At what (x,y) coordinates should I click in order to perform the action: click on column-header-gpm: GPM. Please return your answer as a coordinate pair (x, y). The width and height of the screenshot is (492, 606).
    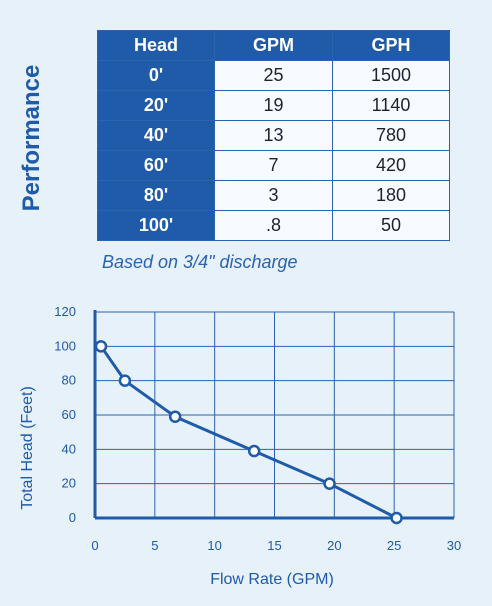
    Looking at the image, I should click on (273, 45).